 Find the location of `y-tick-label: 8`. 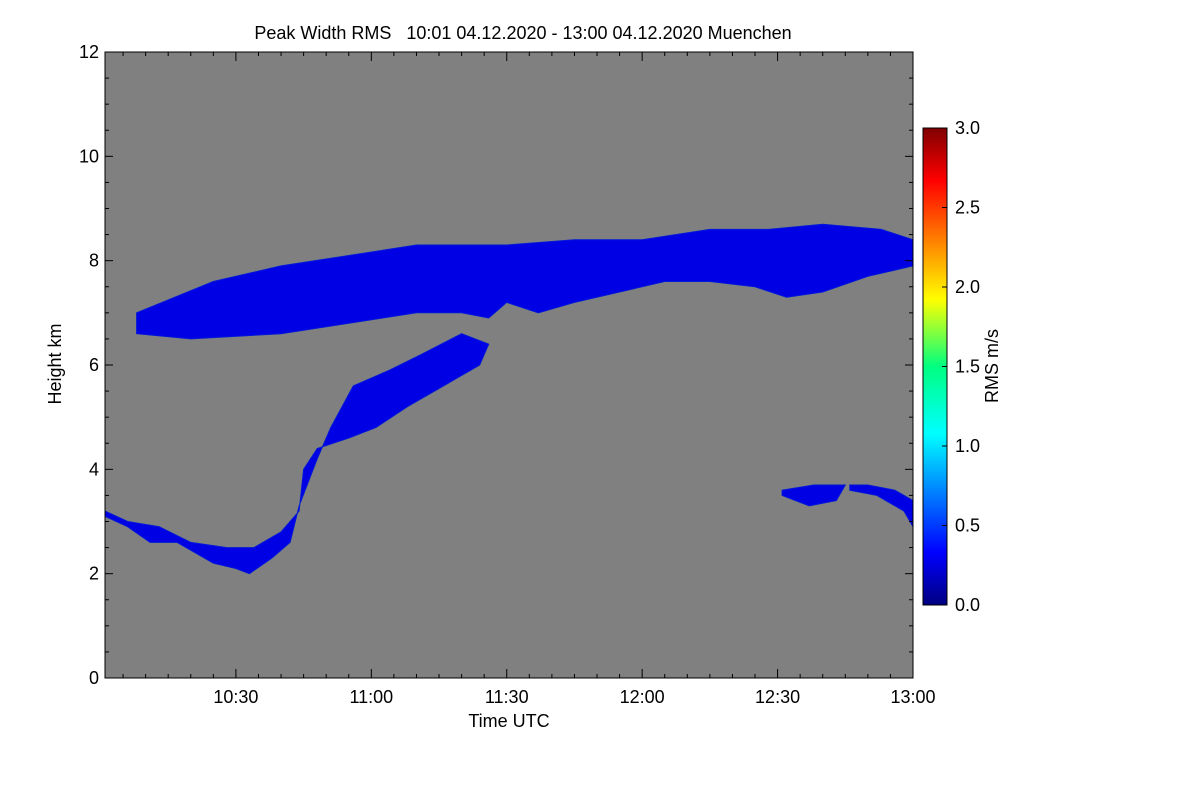

y-tick-label: 8 is located at coordinates (94, 261).